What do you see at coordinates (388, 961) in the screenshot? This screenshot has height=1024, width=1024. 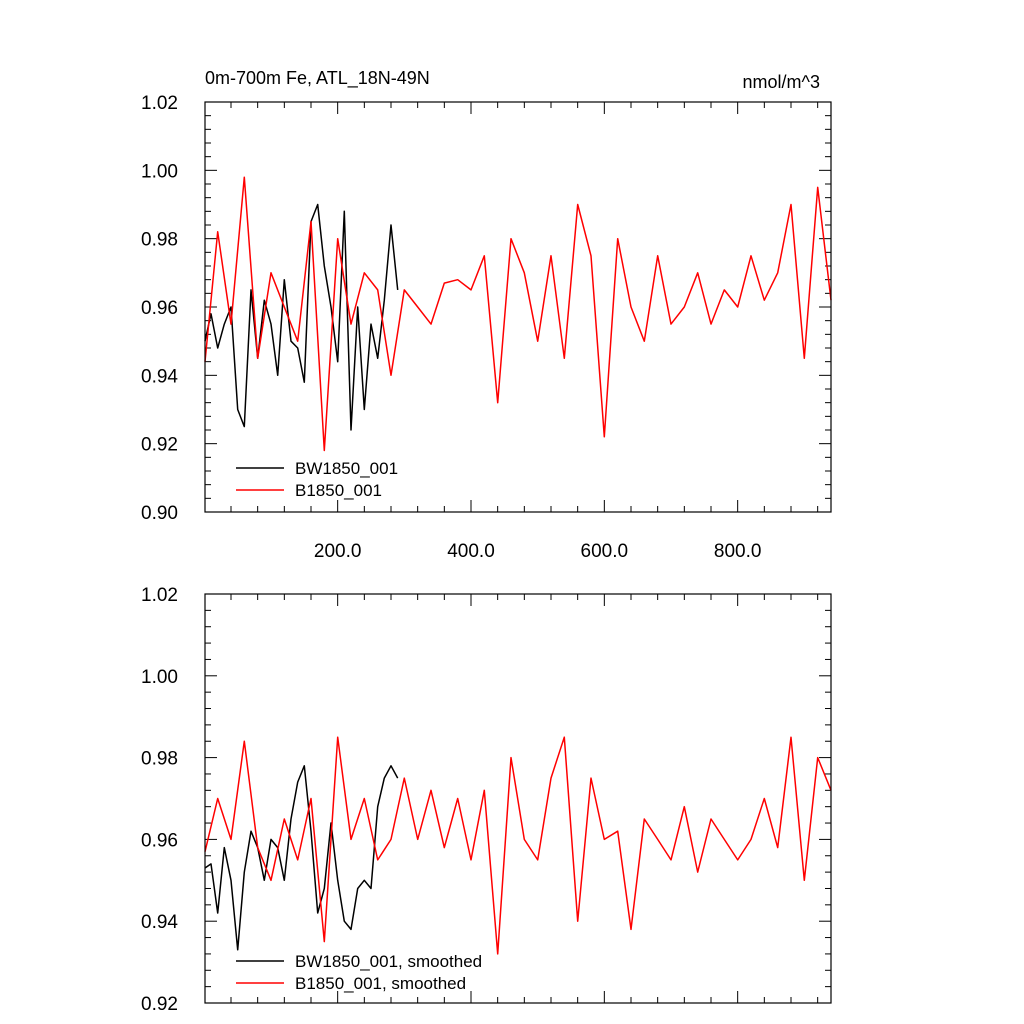 I see `legend-label-bw1850-smoothed: BW1850_001, smoothed` at bounding box center [388, 961].